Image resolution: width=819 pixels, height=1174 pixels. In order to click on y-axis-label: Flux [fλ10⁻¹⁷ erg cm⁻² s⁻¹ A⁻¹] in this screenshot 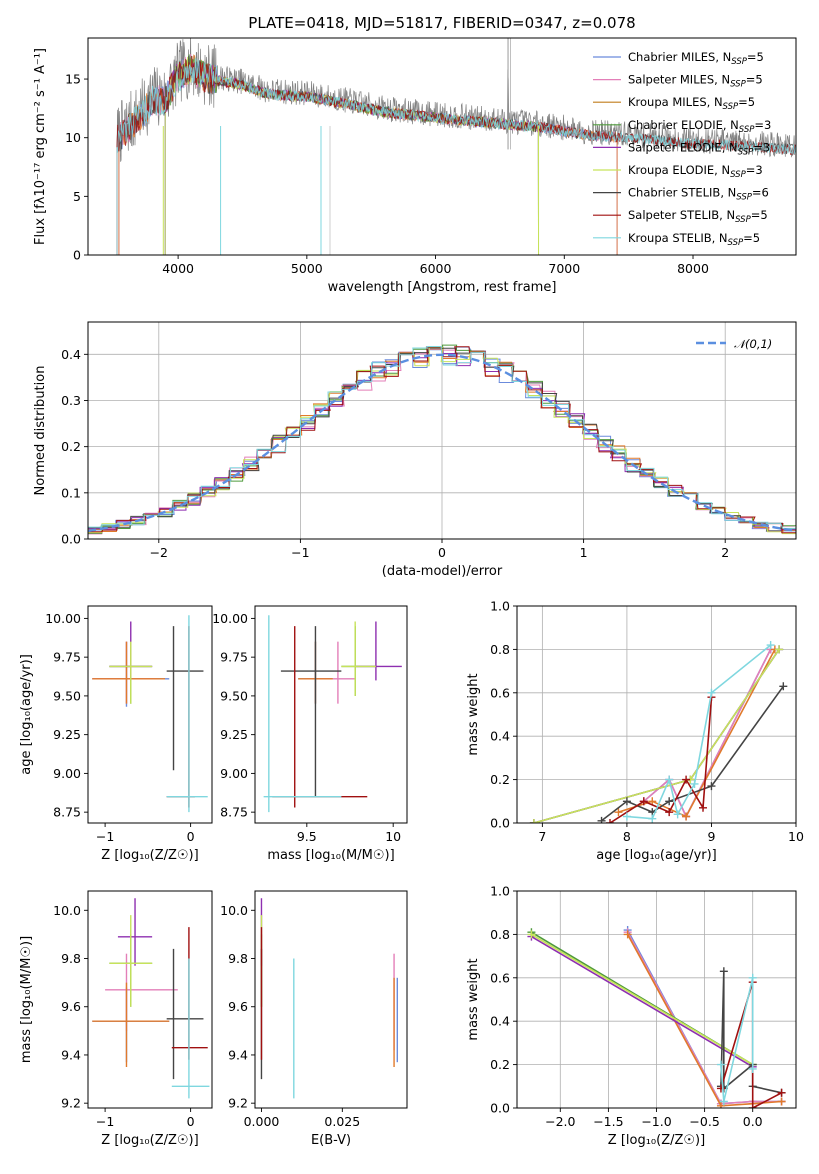, I will do `click(40, 146)`.